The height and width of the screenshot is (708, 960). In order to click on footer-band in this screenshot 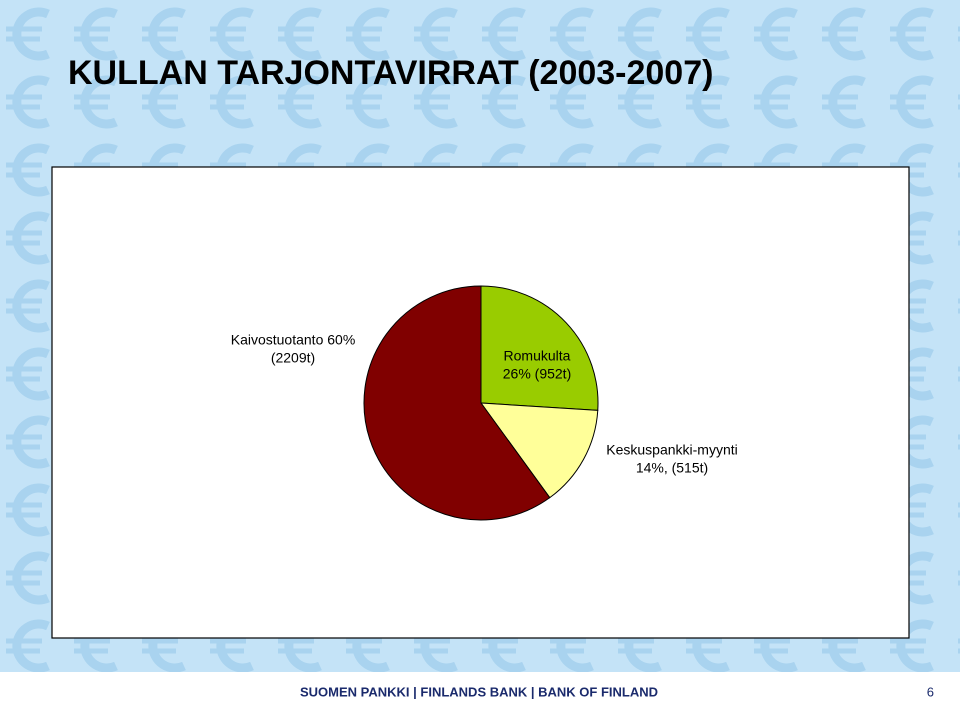, I will do `click(480, 687)`.